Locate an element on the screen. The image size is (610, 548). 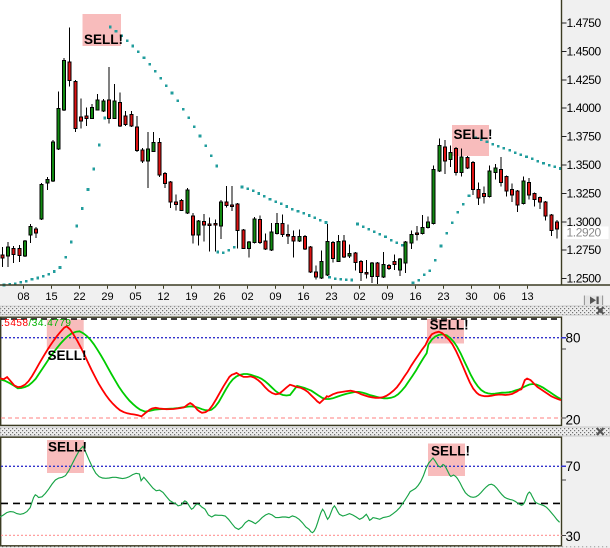
svg-text: 1.2920 is located at coordinates (584, 233).